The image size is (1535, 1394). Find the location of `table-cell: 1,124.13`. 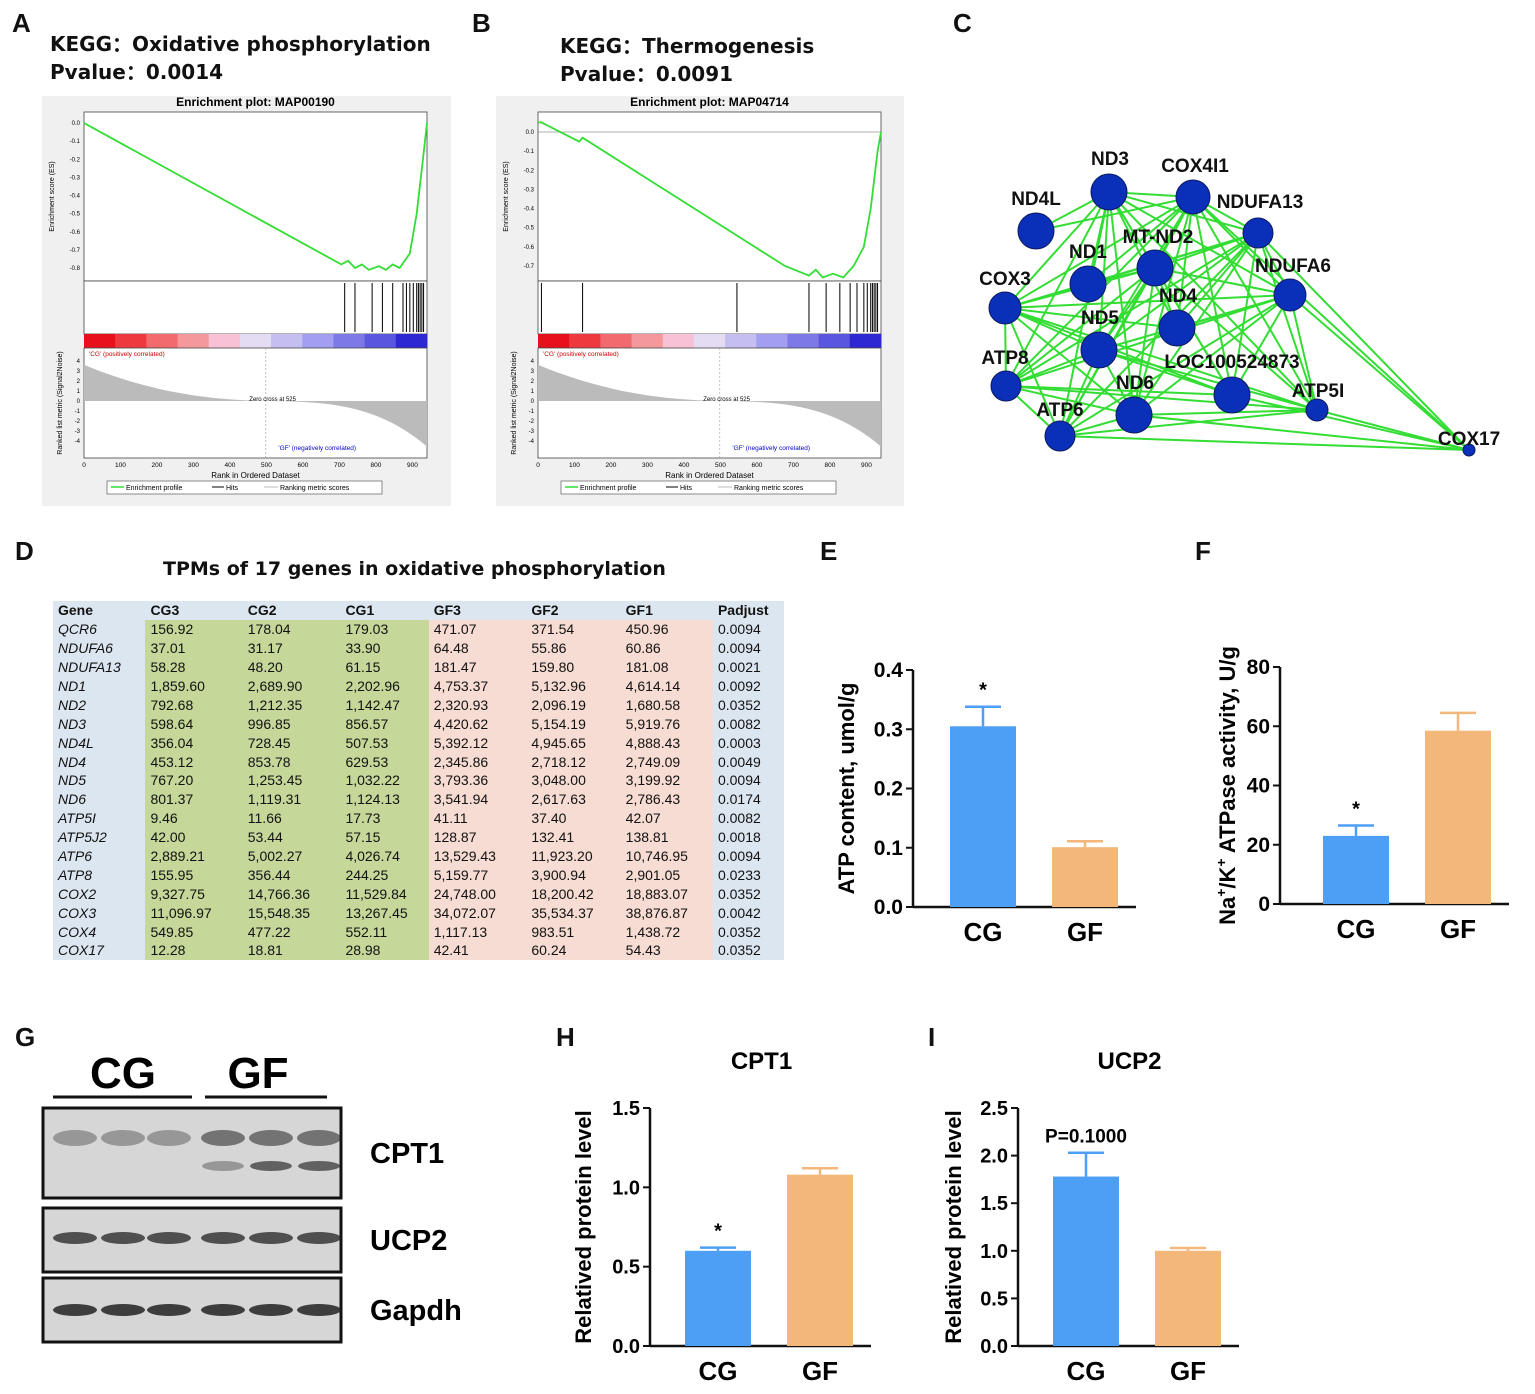

table-cell: 1,124.13 is located at coordinates (384, 799).